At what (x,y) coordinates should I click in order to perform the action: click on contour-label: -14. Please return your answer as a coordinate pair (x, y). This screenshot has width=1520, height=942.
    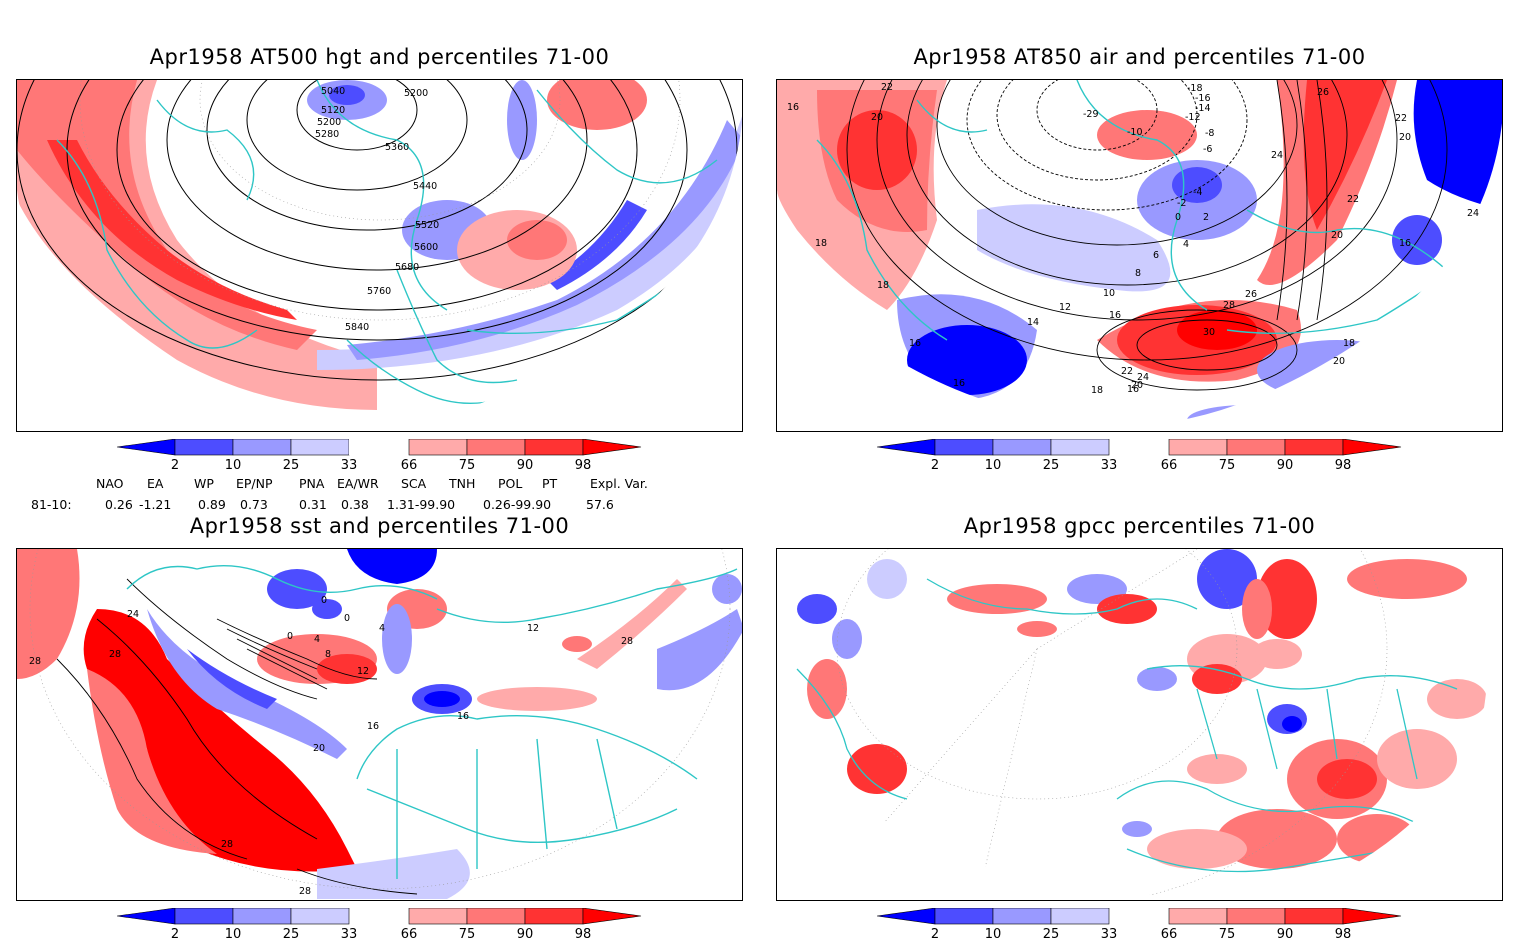
    Looking at the image, I should click on (1203, 108).